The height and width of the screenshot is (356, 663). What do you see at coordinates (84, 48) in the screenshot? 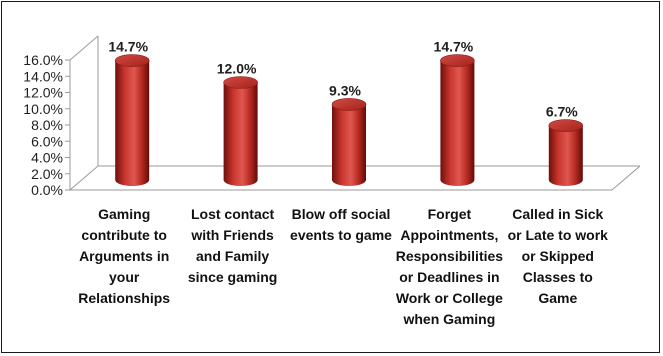
I see `wall-top-edge` at bounding box center [84, 48].